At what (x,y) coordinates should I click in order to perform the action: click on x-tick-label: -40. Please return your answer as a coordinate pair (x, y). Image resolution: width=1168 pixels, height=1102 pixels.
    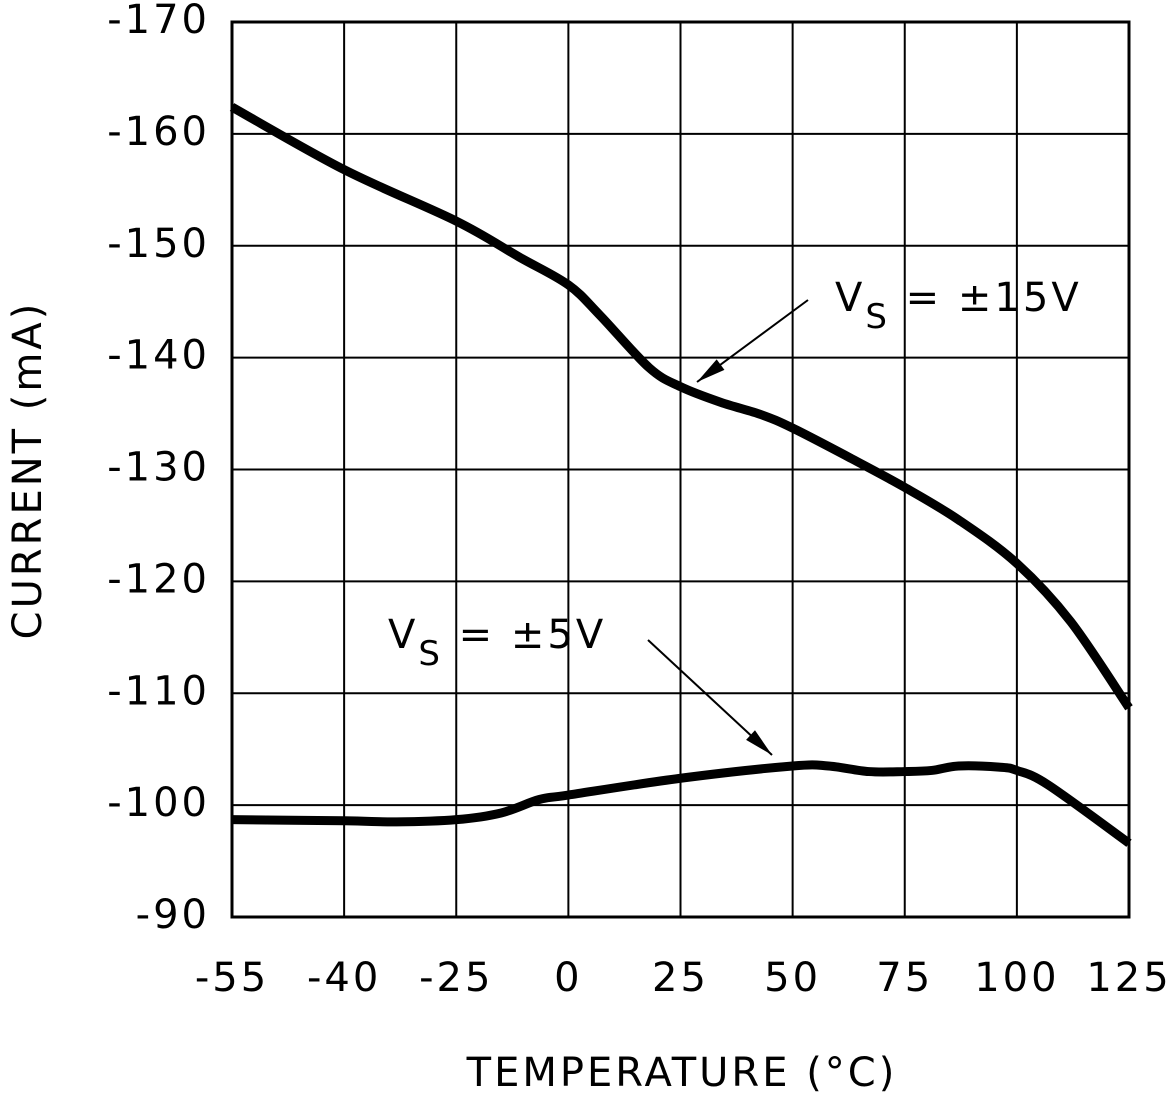
    Looking at the image, I should click on (344, 978).